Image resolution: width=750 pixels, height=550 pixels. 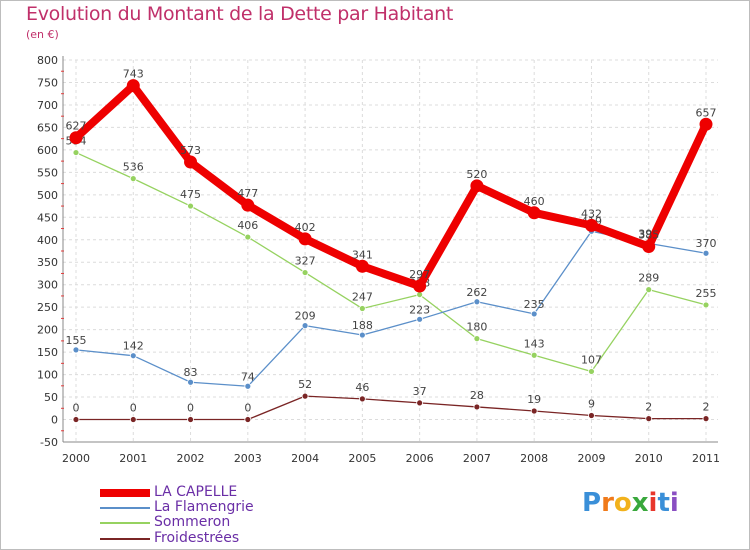 What do you see at coordinates (305, 384) in the screenshot?
I see `data-label: 52` at bounding box center [305, 384].